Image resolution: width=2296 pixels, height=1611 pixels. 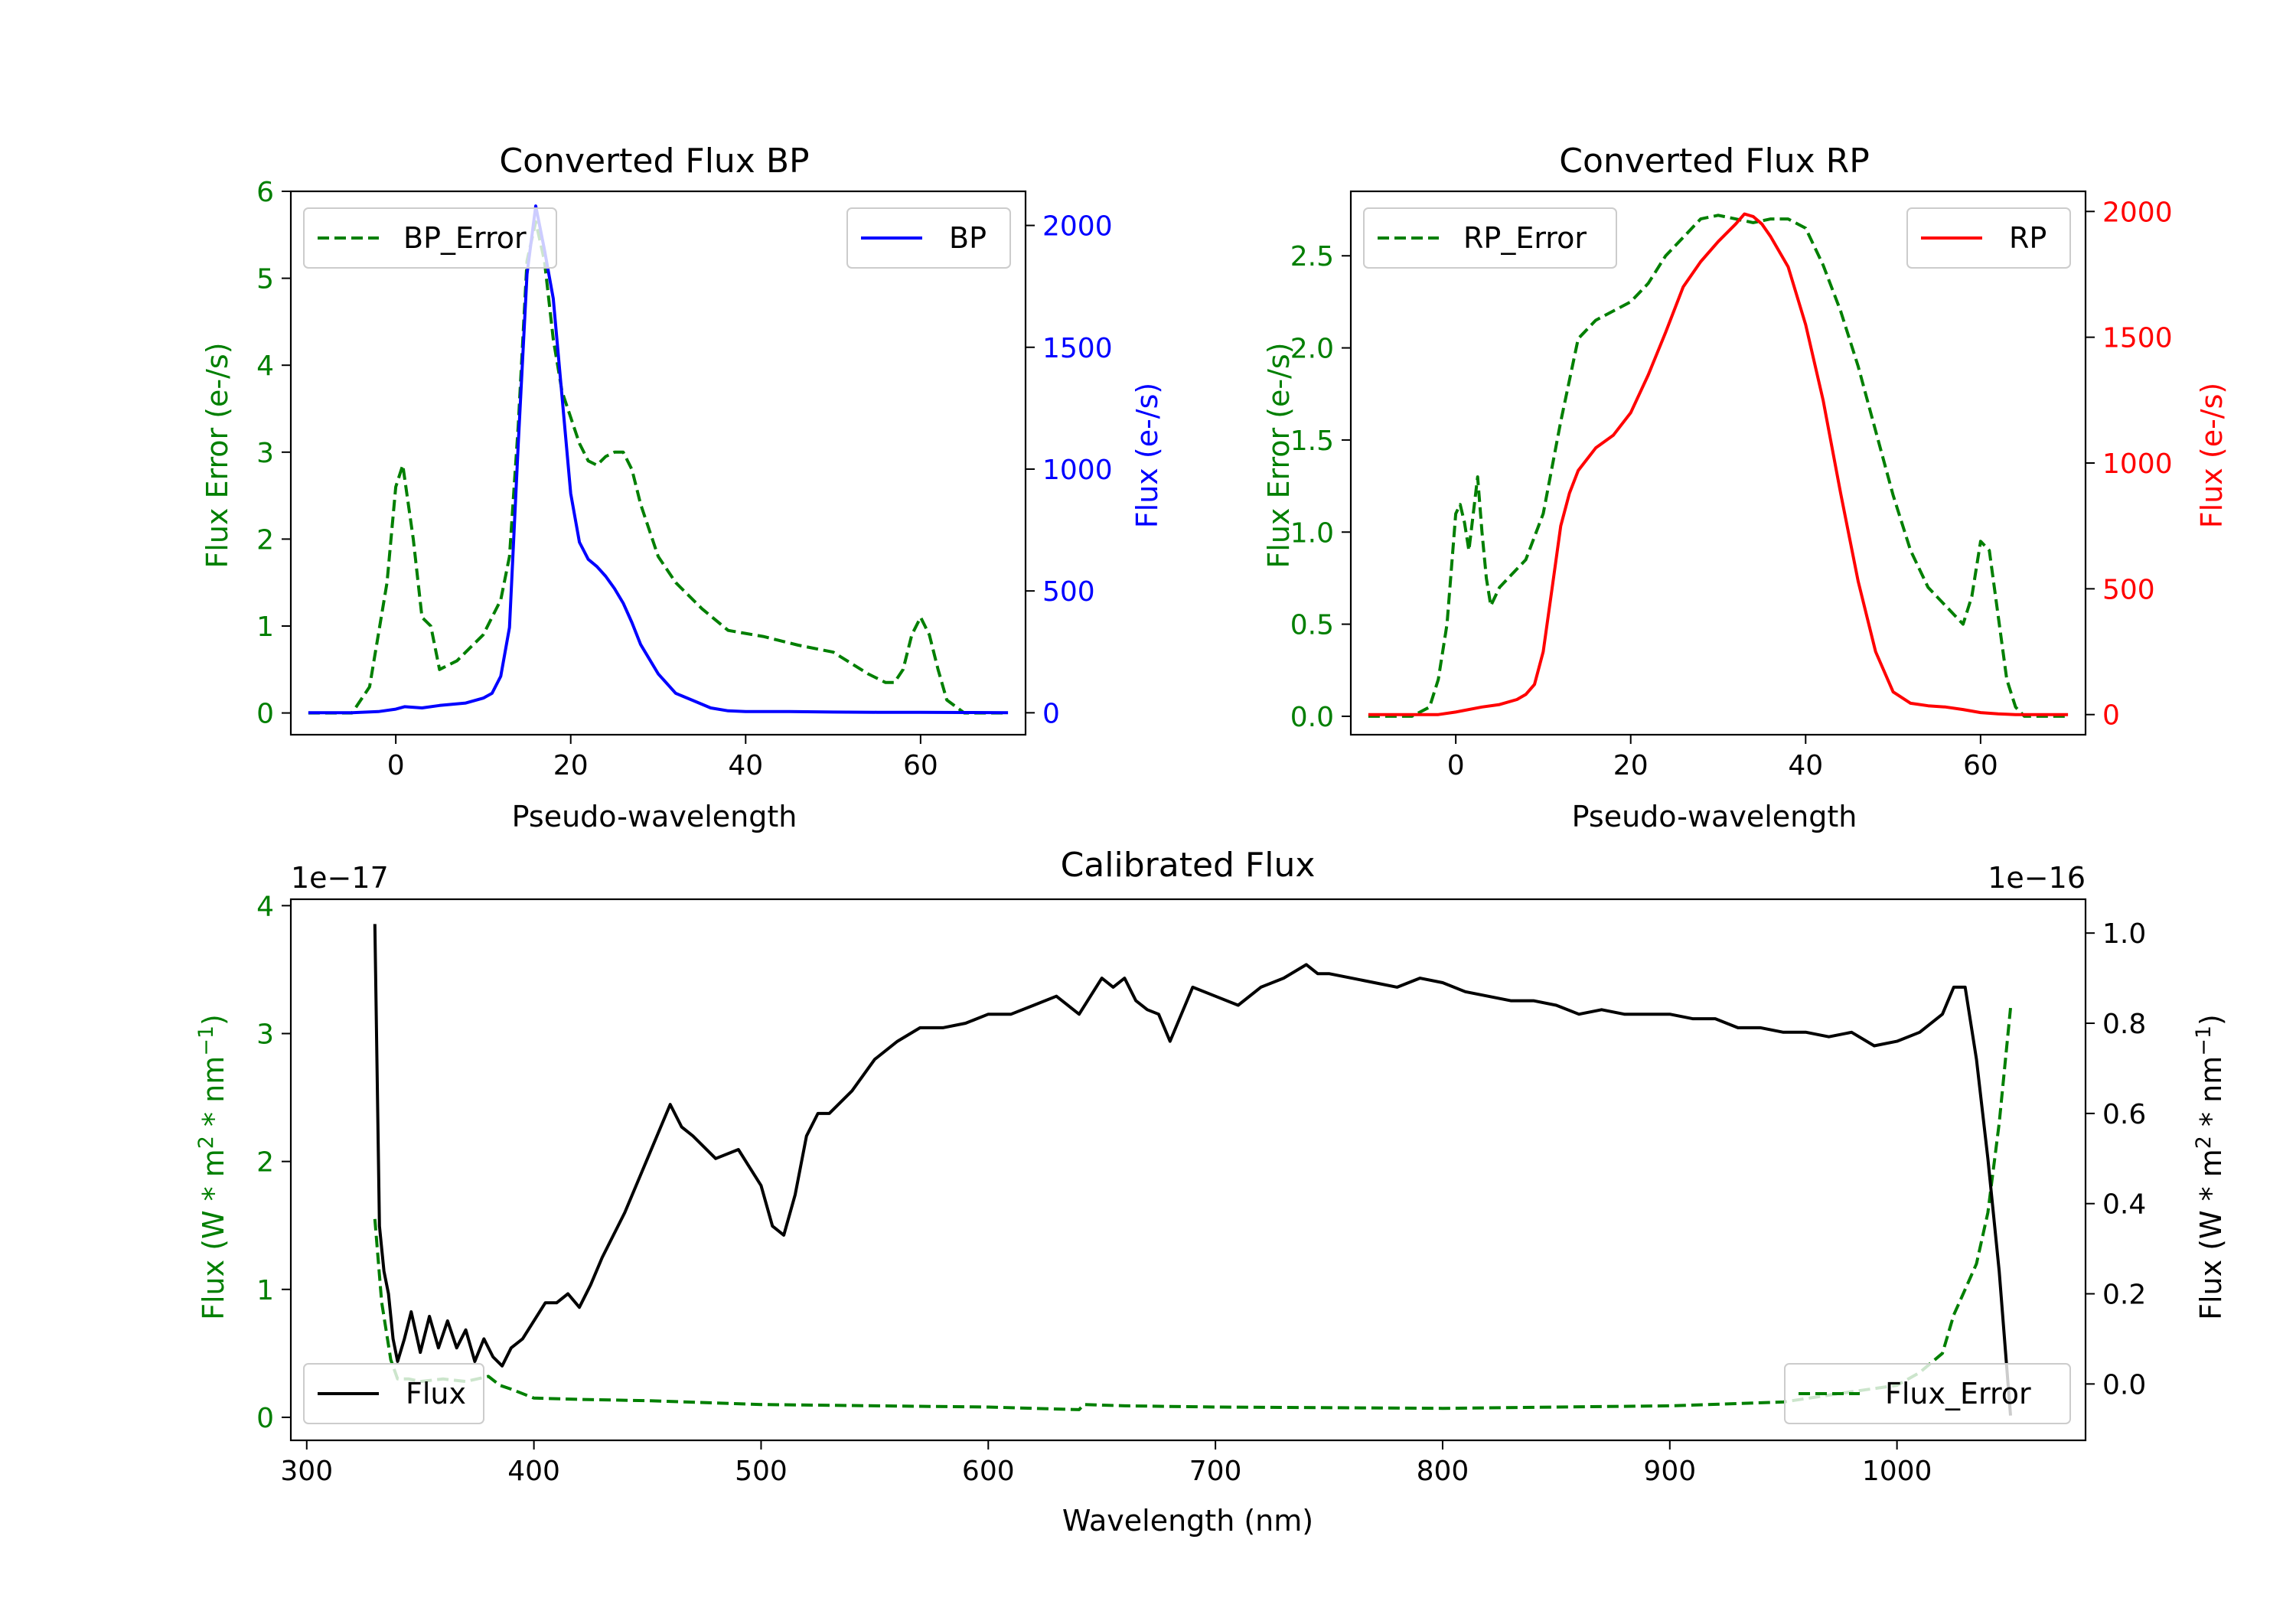 I want to click on calibrated-legend-left-label: Flux, so click(x=436, y=1393).